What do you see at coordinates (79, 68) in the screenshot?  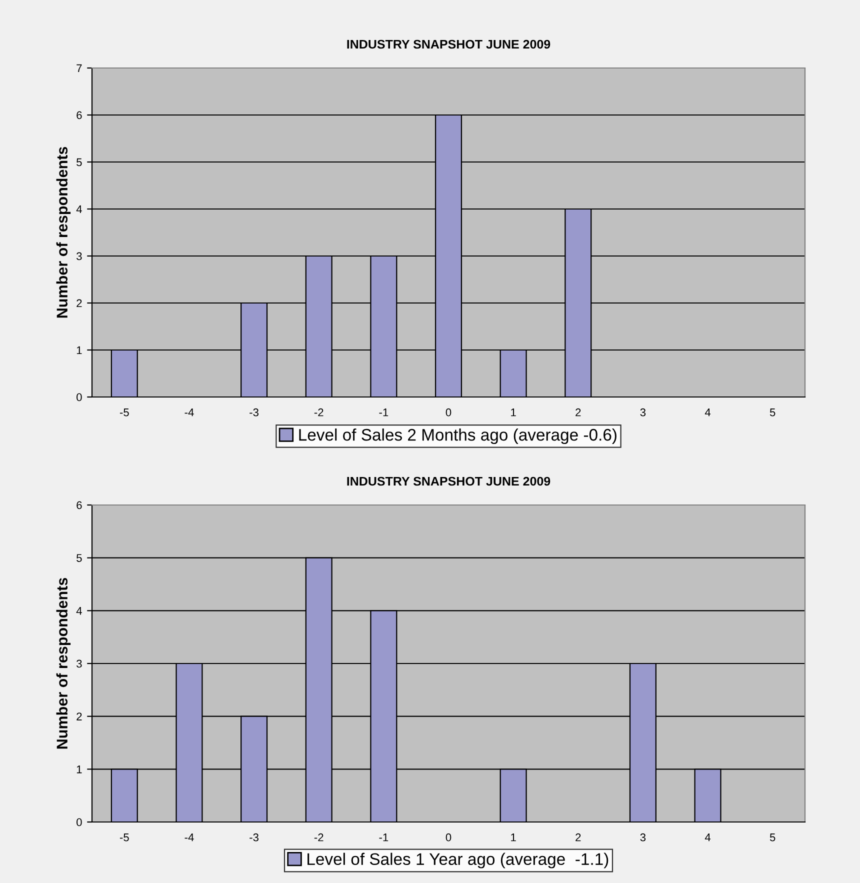 I see `y-tick-label: 7` at bounding box center [79, 68].